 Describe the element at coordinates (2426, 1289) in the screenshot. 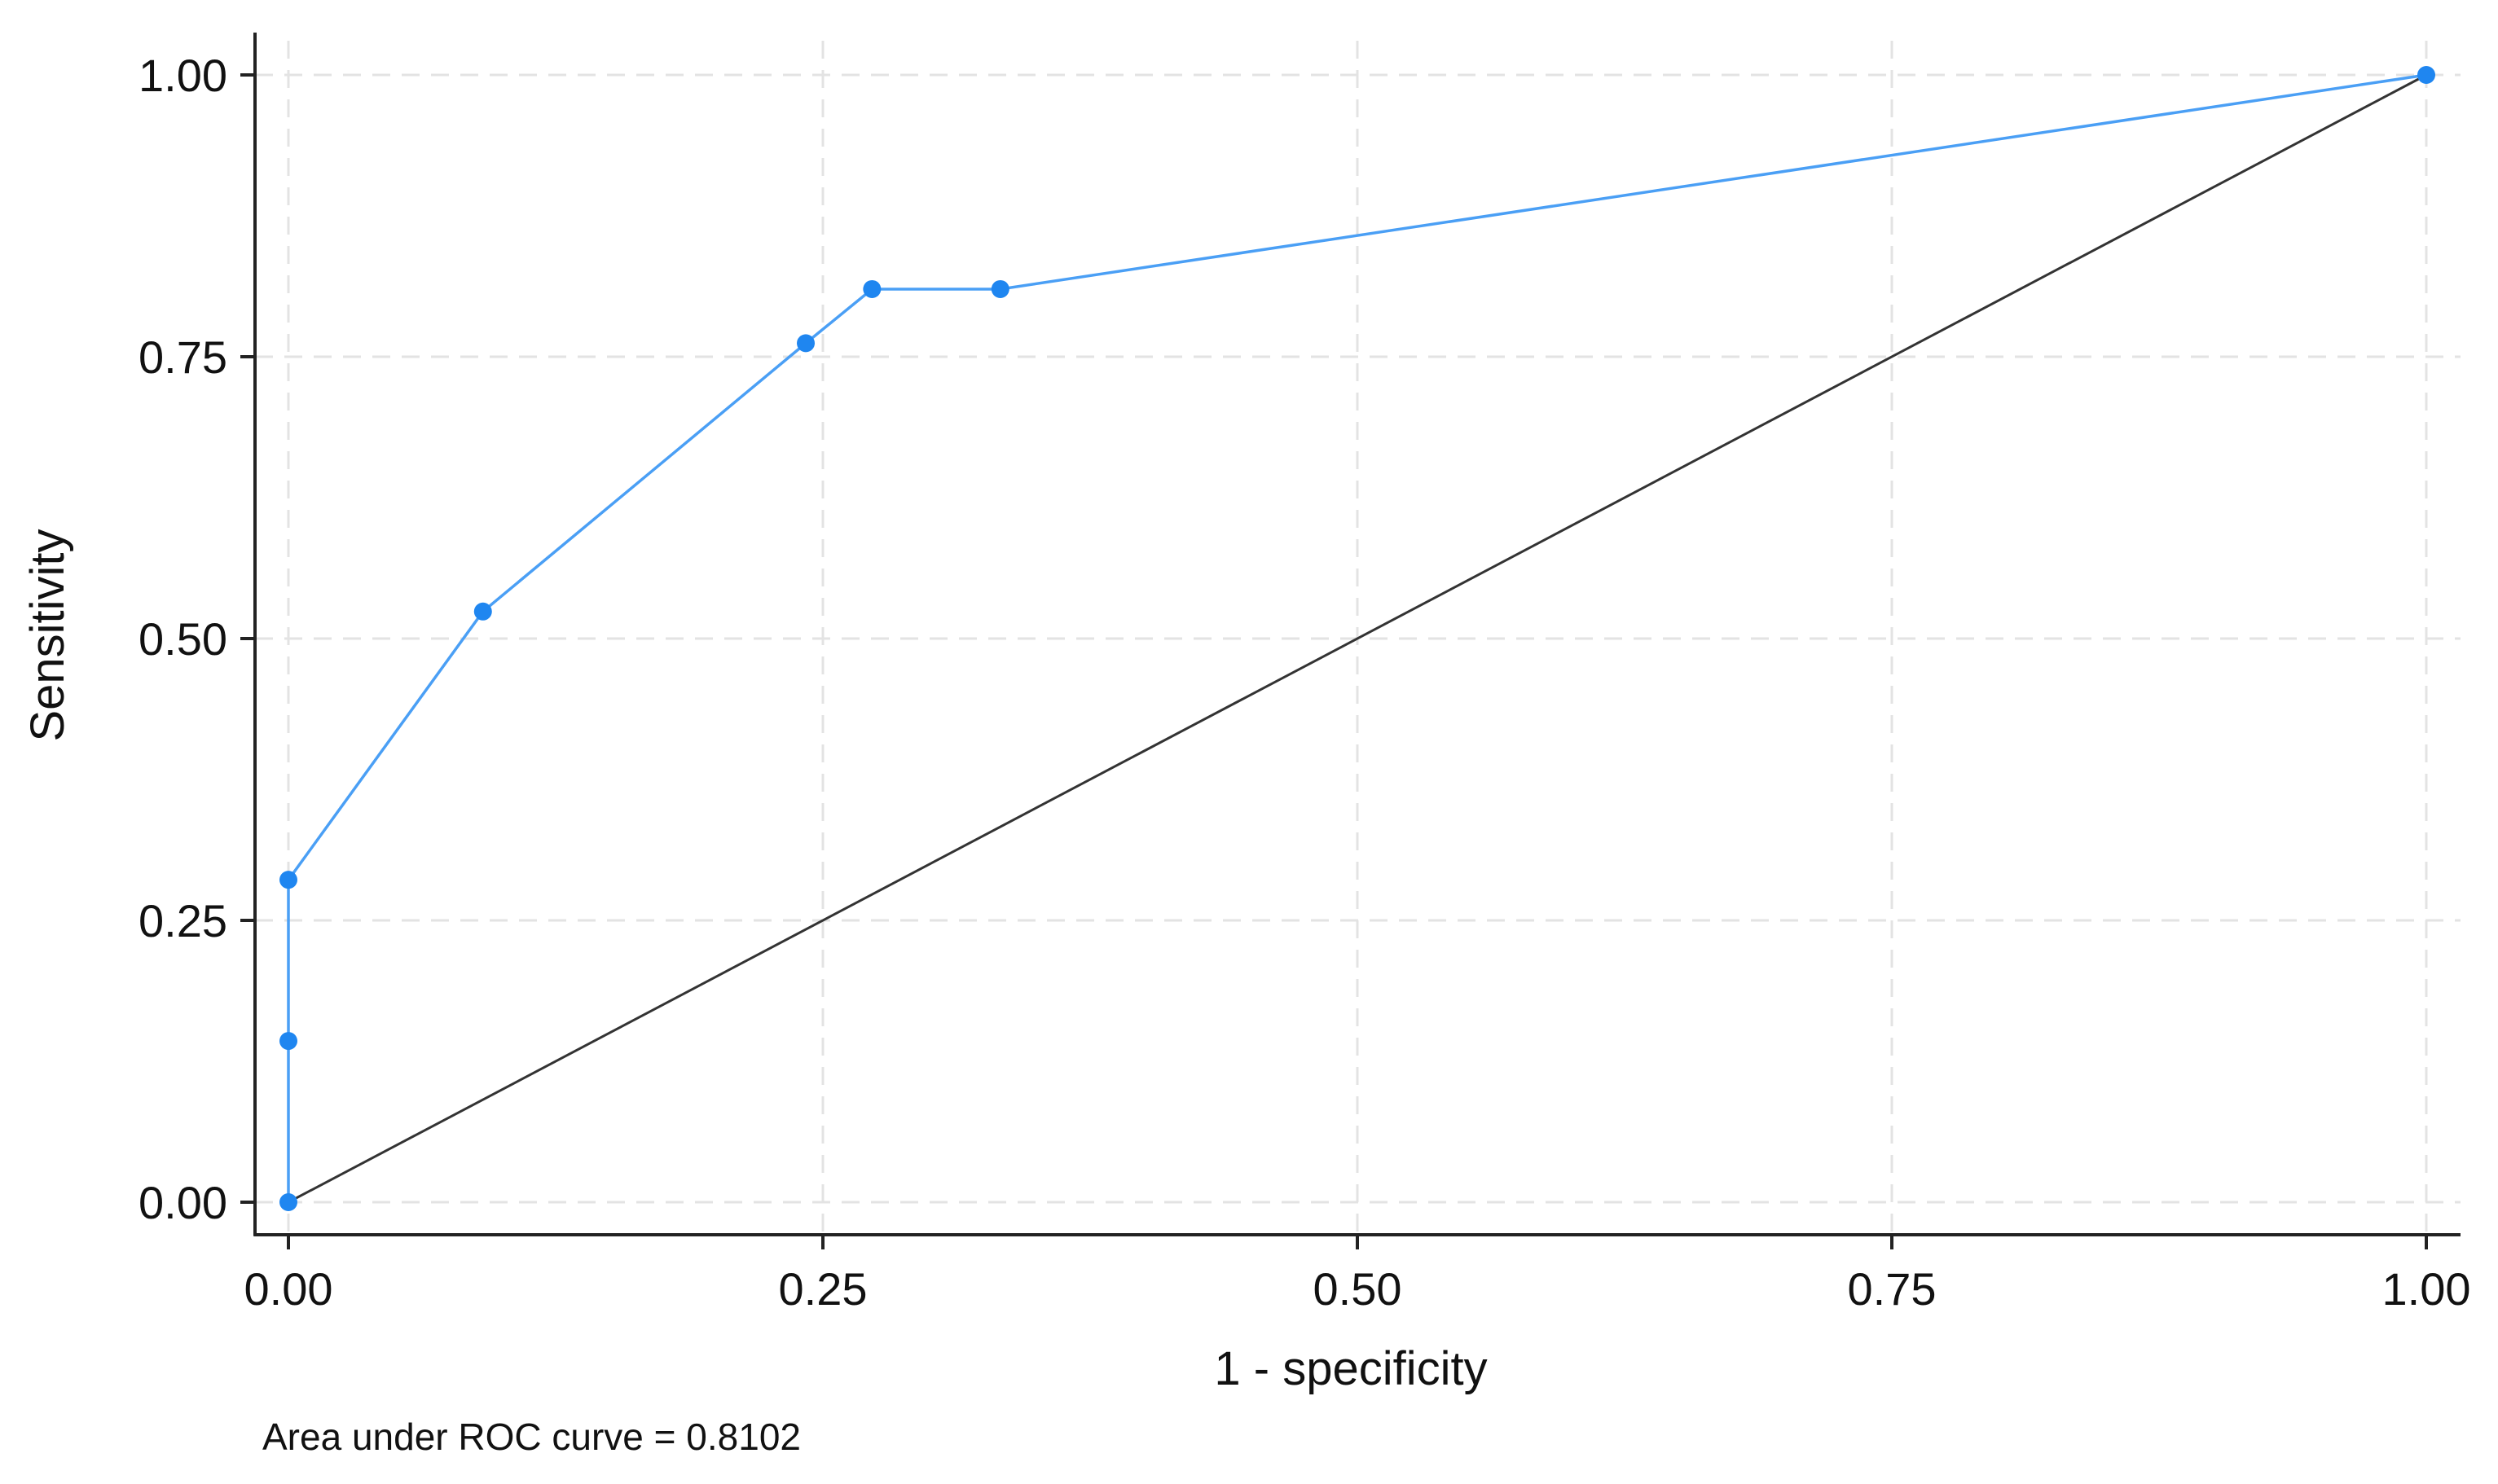

I see `x-tick-label: 1.00` at that location.